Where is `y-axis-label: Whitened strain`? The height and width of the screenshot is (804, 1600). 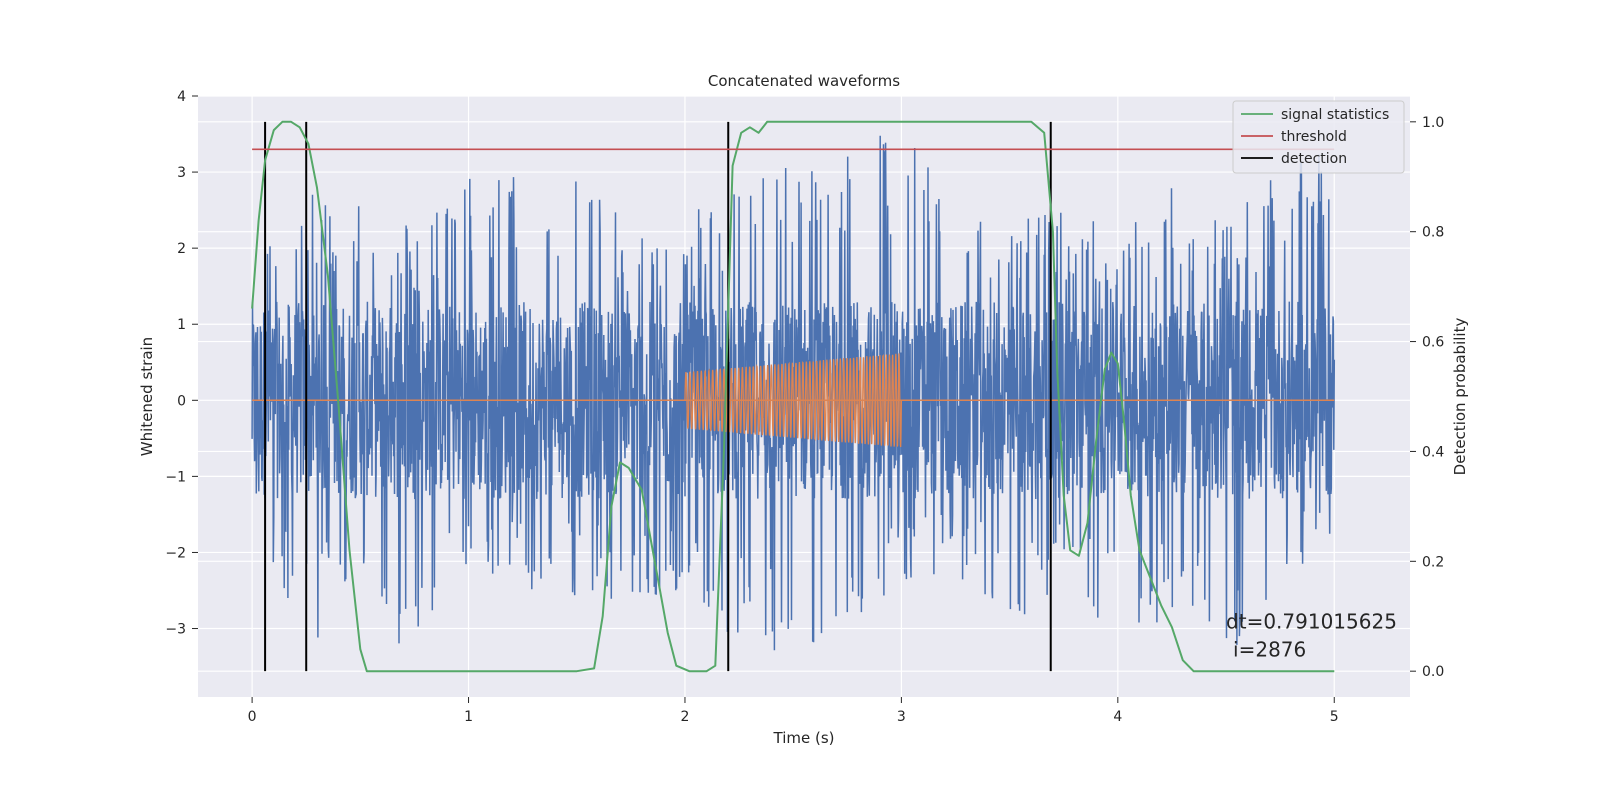
y-axis-label: Whitened strain is located at coordinates (147, 396).